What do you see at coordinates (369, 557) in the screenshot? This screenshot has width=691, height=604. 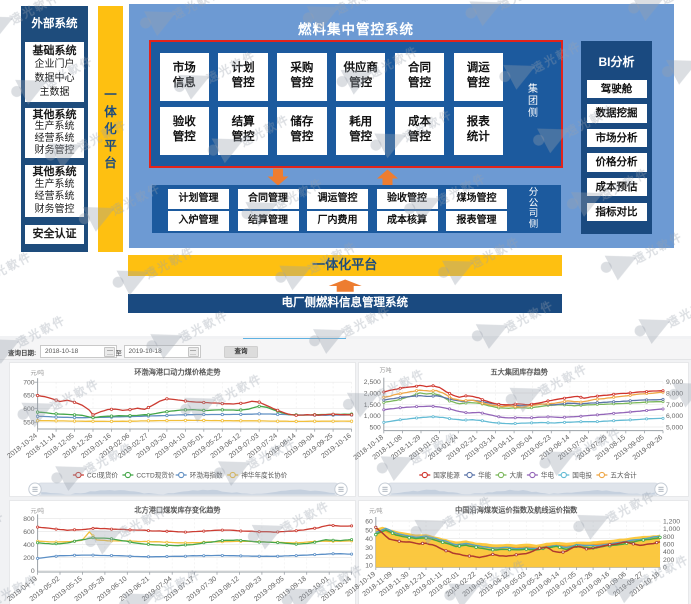 I see `svg-text: 20` at bounding box center [369, 557].